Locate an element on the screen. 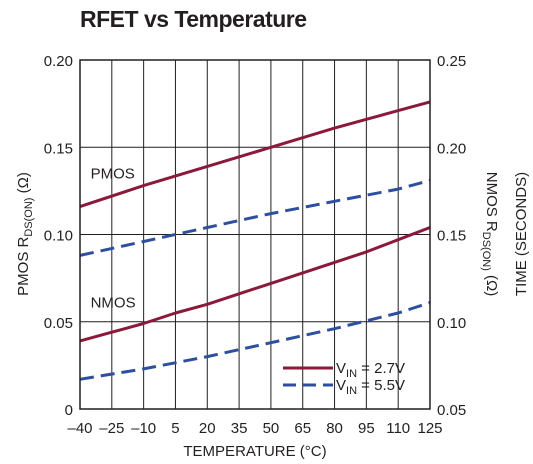 The width and height of the screenshot is (533, 464). legend-5p5v-sub: IN is located at coordinates (351, 391).